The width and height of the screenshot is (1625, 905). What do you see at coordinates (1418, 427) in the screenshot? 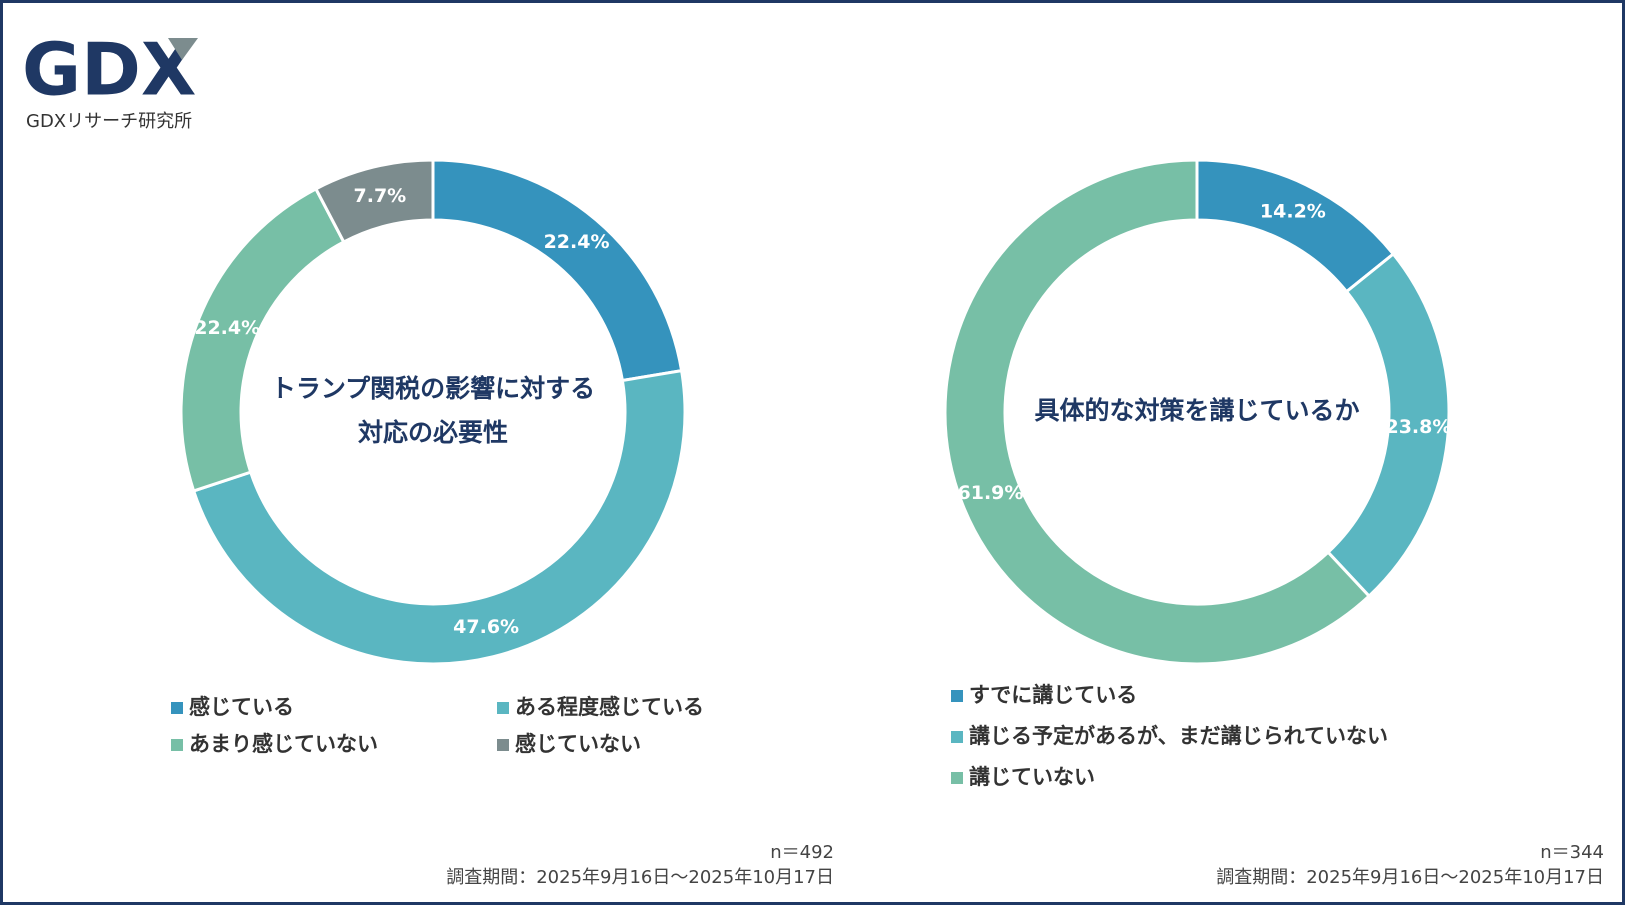
I see `slice-label: 23.8%` at bounding box center [1418, 427].